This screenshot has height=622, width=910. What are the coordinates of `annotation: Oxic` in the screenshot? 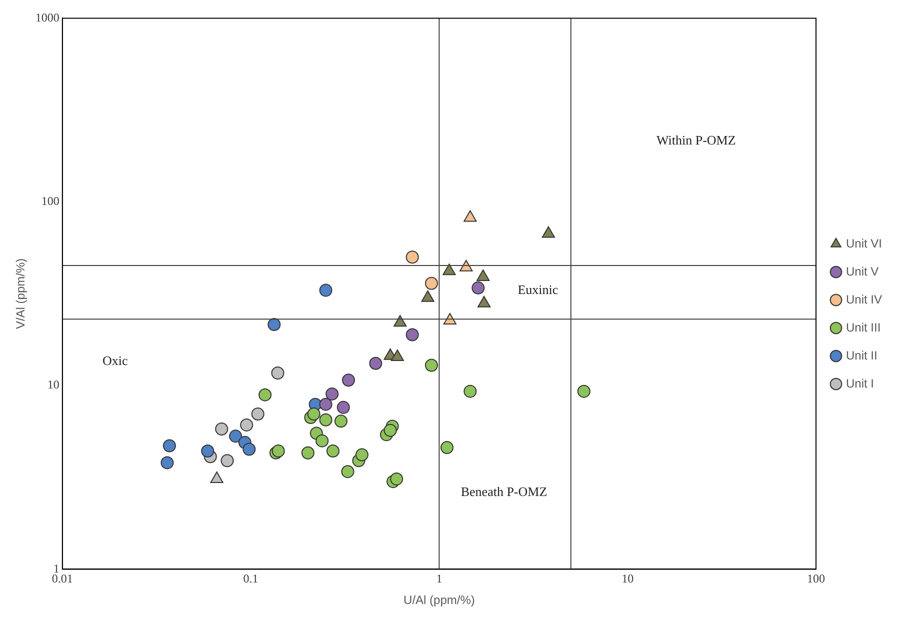 It's located at (115, 360).